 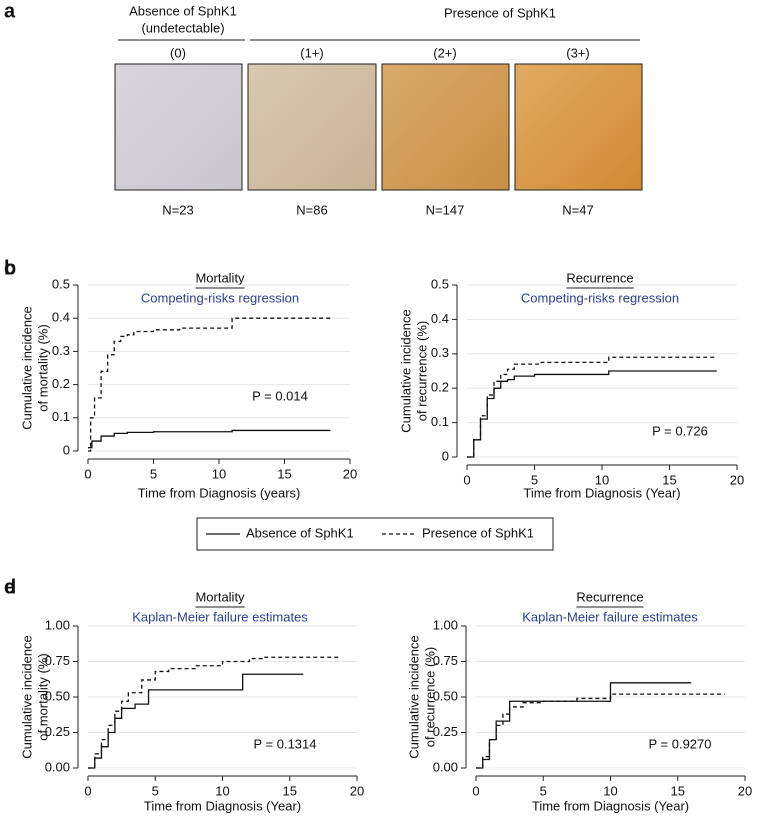 What do you see at coordinates (182, 27) in the screenshot?
I see `group-title: (undetectable)` at bounding box center [182, 27].